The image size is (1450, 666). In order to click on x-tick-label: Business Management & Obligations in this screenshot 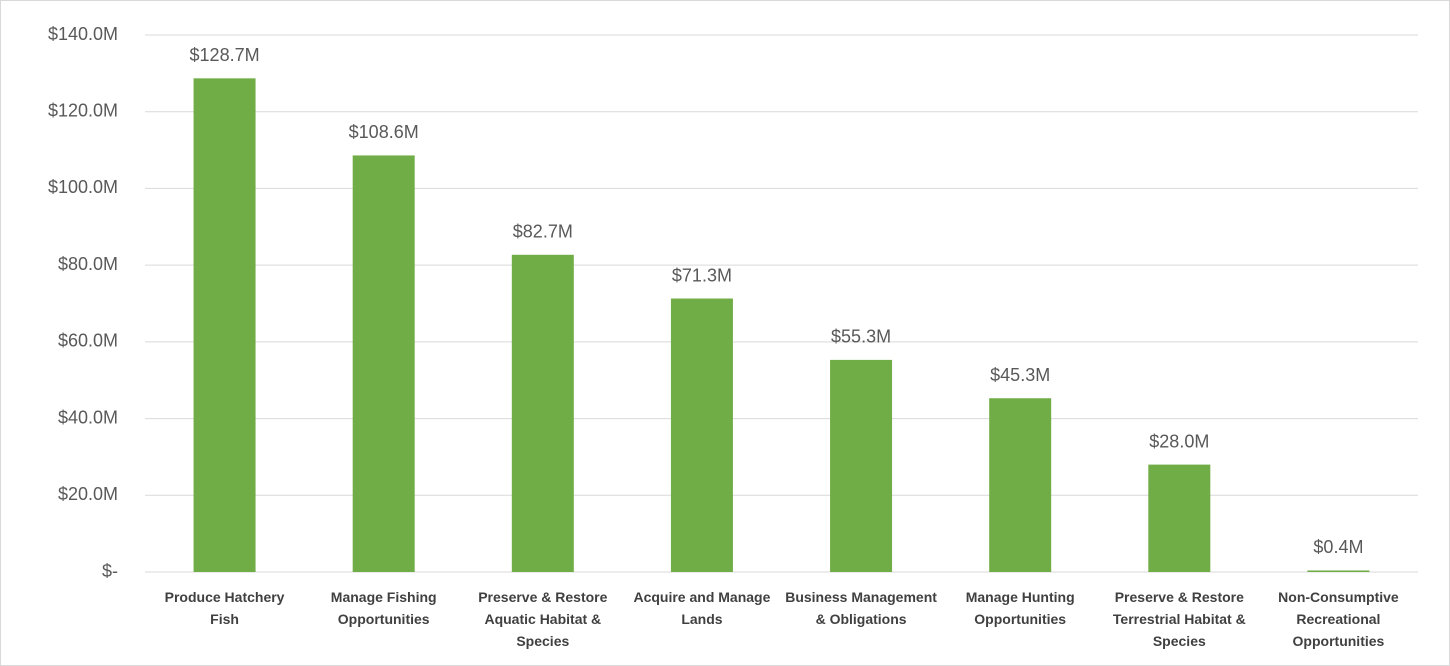, I will do `click(861, 608)`.